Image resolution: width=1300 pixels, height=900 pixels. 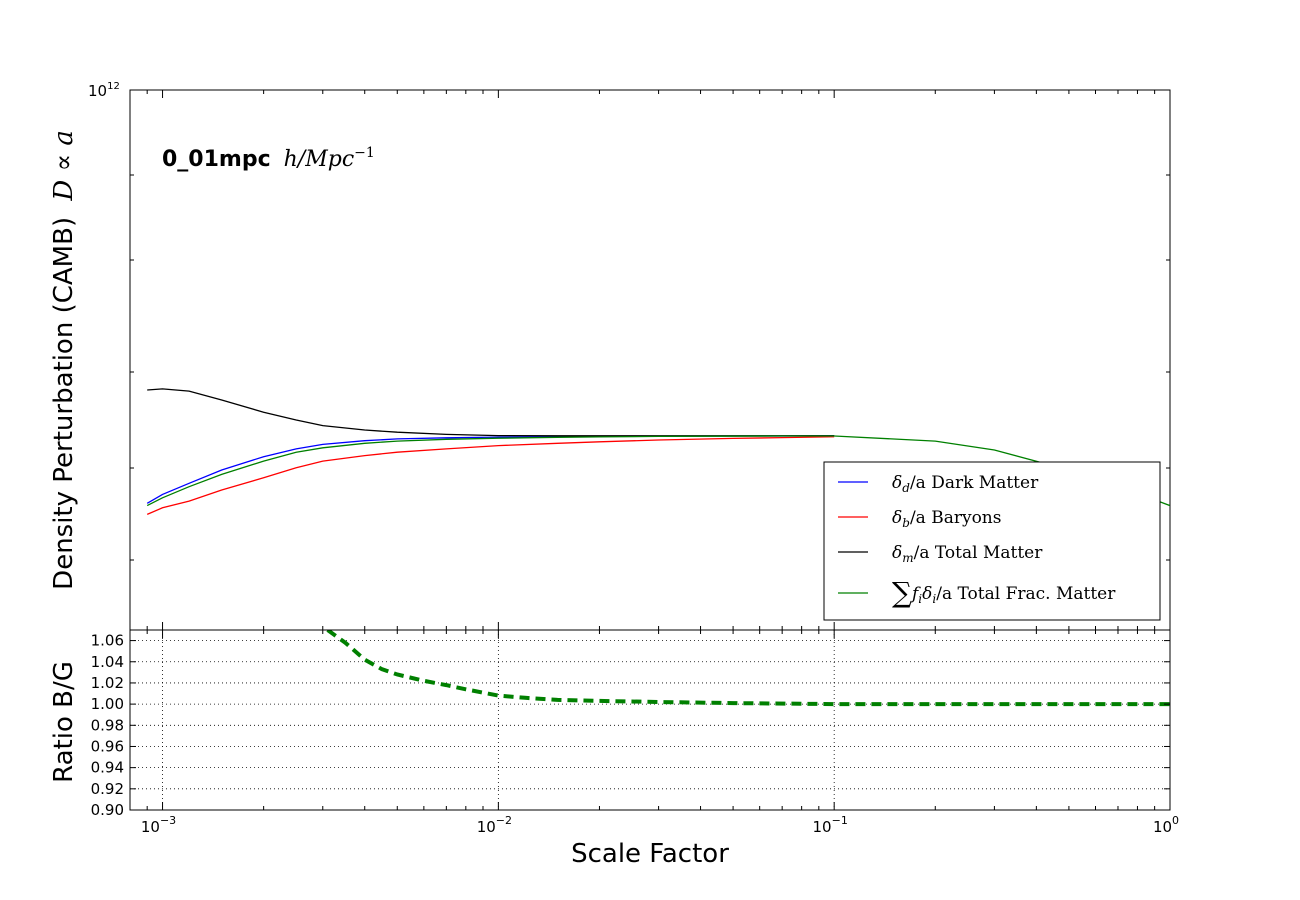 I want to click on annotation-bold: 0_01mpc, so click(x=216, y=159).